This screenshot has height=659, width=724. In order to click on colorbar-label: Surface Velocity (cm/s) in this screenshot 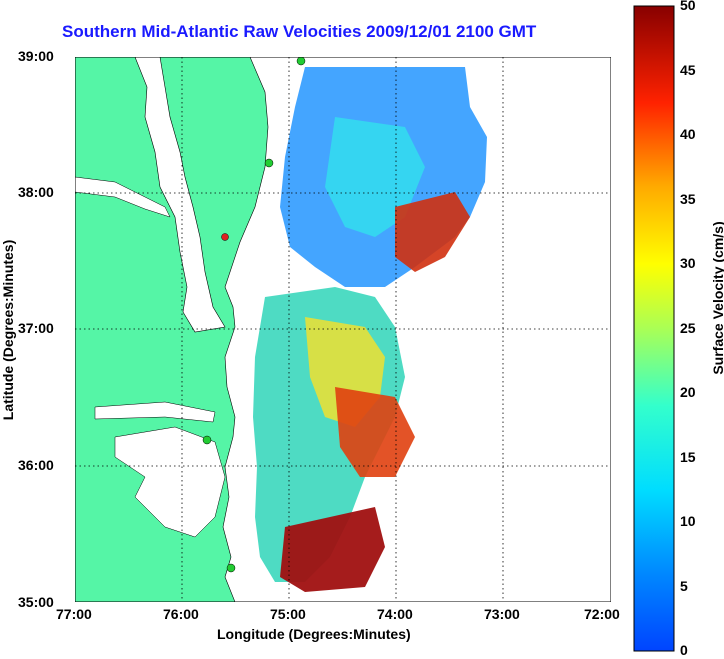, I will do `click(717, 298)`.